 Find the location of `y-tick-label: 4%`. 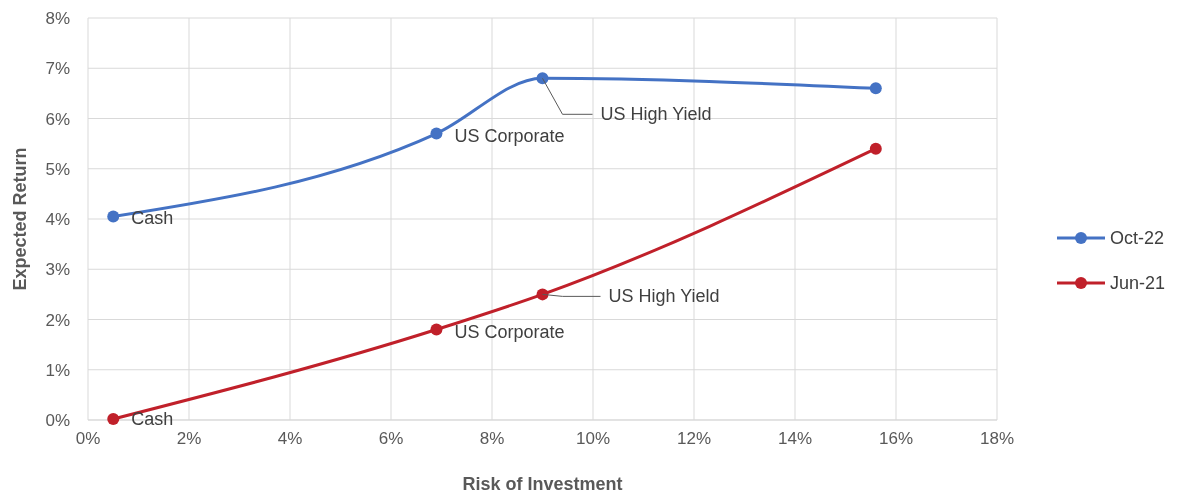

y-tick-label: 4% is located at coordinates (57, 219).